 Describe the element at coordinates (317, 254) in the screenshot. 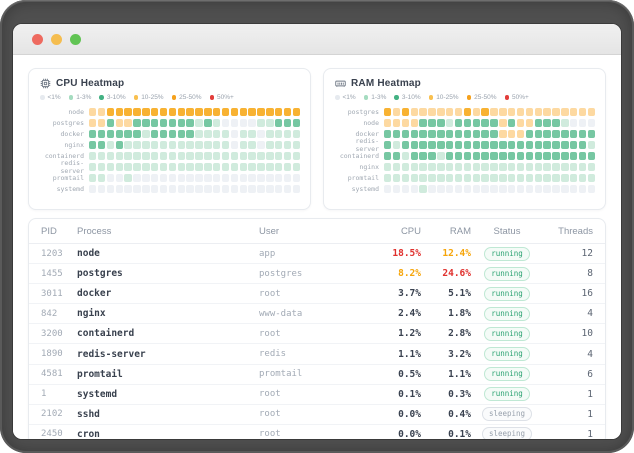

I see `table-row: 1203 node app 18.5% 12.4% running 12` at that location.